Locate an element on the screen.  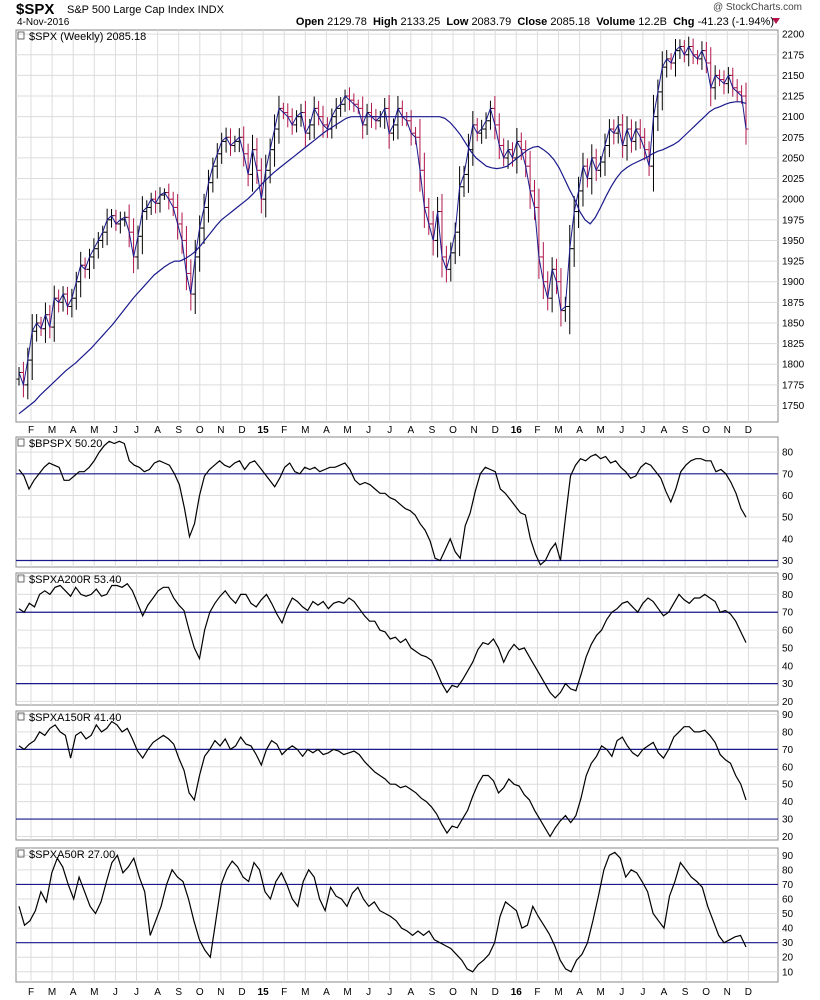
panel-legend: $SPXA200R 53.40 is located at coordinates (75, 580).